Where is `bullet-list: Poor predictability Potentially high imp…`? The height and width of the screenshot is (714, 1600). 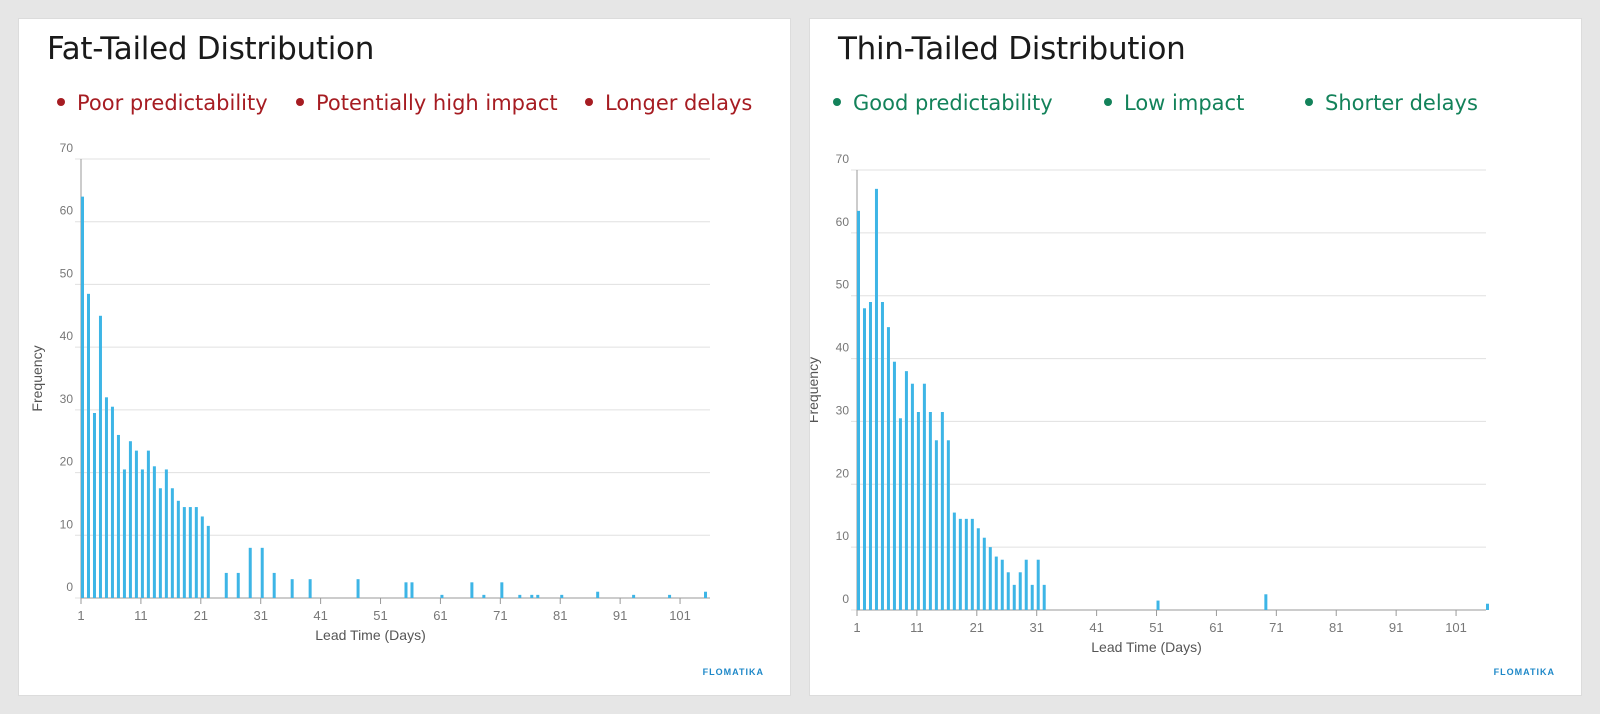
bullet-list: Poor predictability Potentially high imp… is located at coordinates (404, 106).